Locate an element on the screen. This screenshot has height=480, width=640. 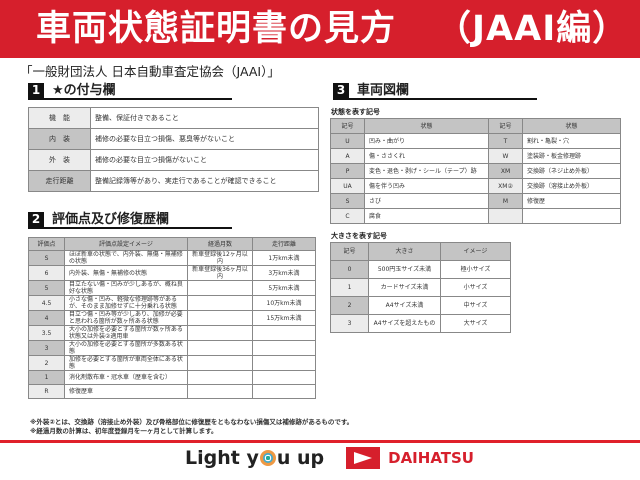
symbol-cell: 外 装 is located at coordinates (59, 160).